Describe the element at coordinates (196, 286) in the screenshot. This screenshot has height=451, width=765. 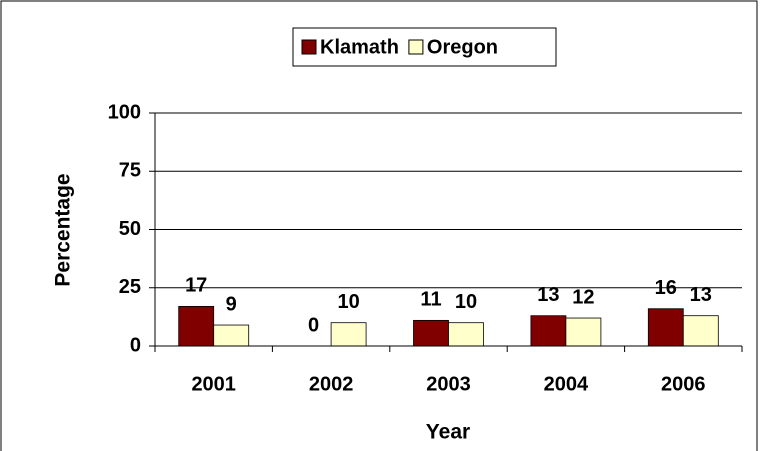
I see `data-label: 17` at that location.